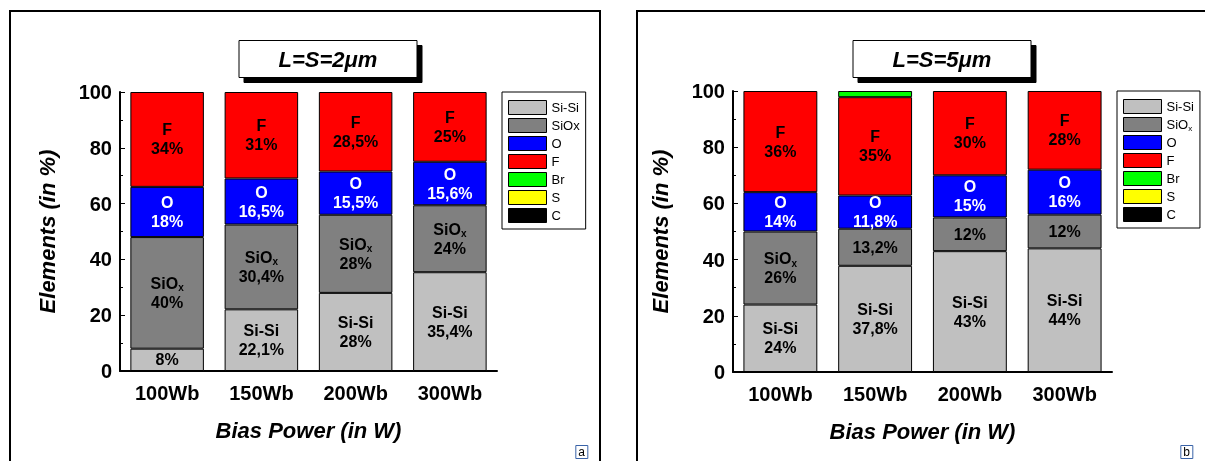 The image size is (1205, 461). I want to click on text: b, so click(1187, 452).